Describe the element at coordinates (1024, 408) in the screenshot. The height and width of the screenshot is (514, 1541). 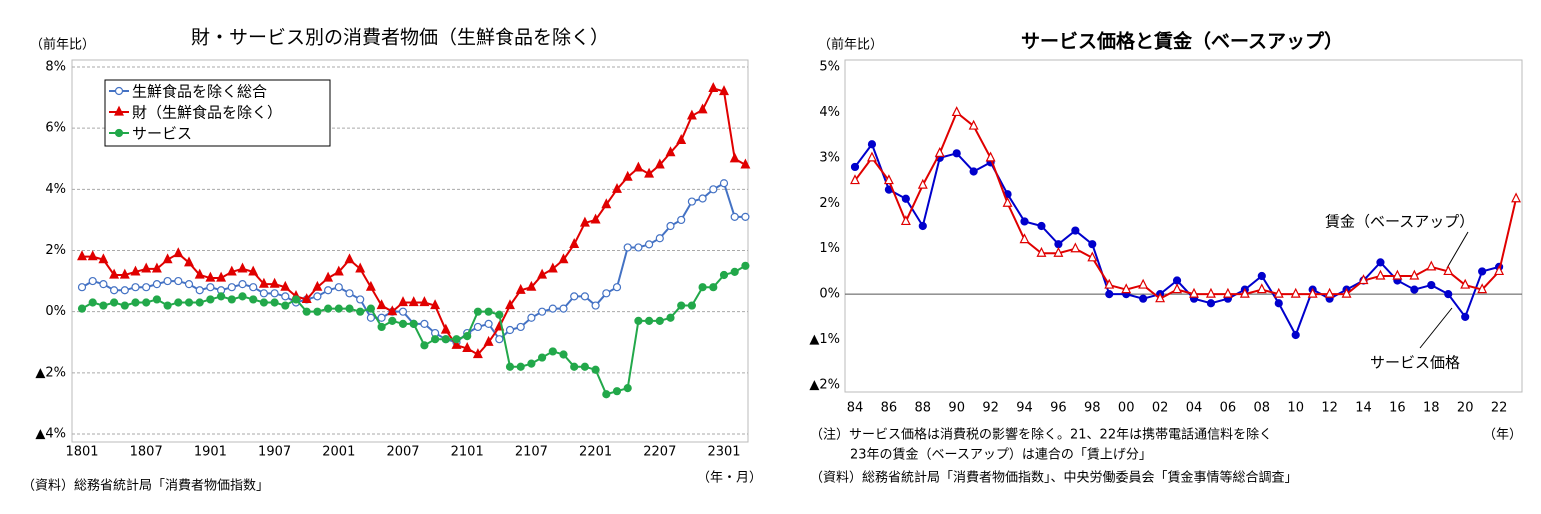
I see `x-tick-label: 94` at that location.